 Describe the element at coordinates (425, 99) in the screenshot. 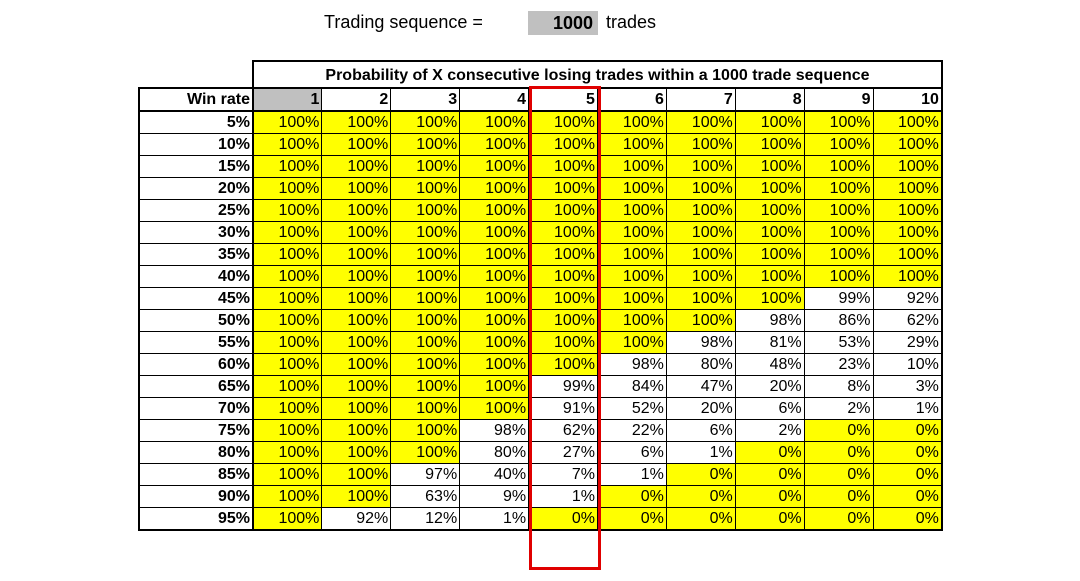

I see `column-header-3: 3` at that location.